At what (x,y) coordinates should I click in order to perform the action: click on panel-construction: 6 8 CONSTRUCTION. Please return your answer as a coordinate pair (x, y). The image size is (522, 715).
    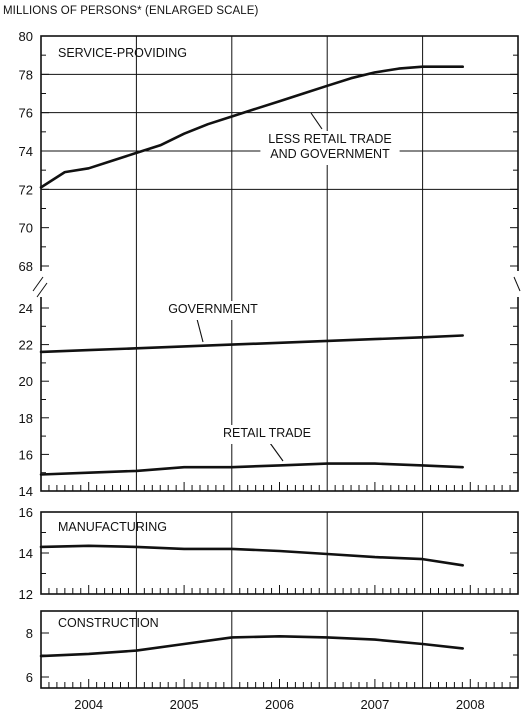
    Looking at the image, I should click on (272, 649).